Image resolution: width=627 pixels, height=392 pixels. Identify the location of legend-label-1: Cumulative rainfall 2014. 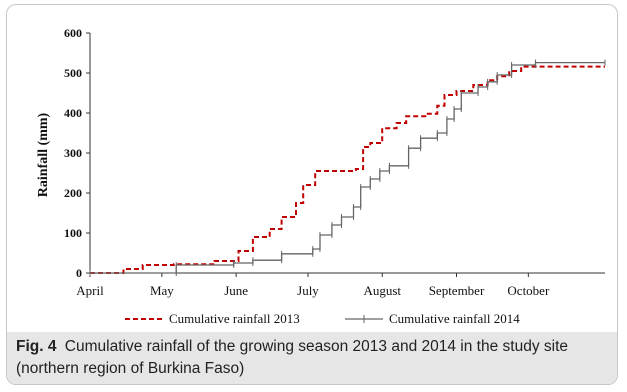
(454, 318).